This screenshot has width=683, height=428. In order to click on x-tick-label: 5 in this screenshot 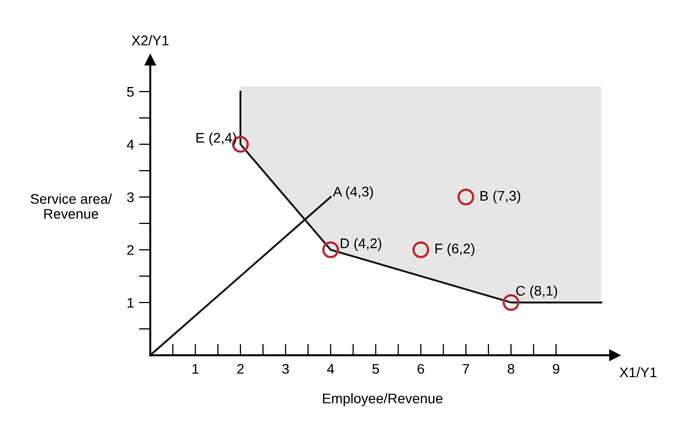, I will do `click(375, 369)`.